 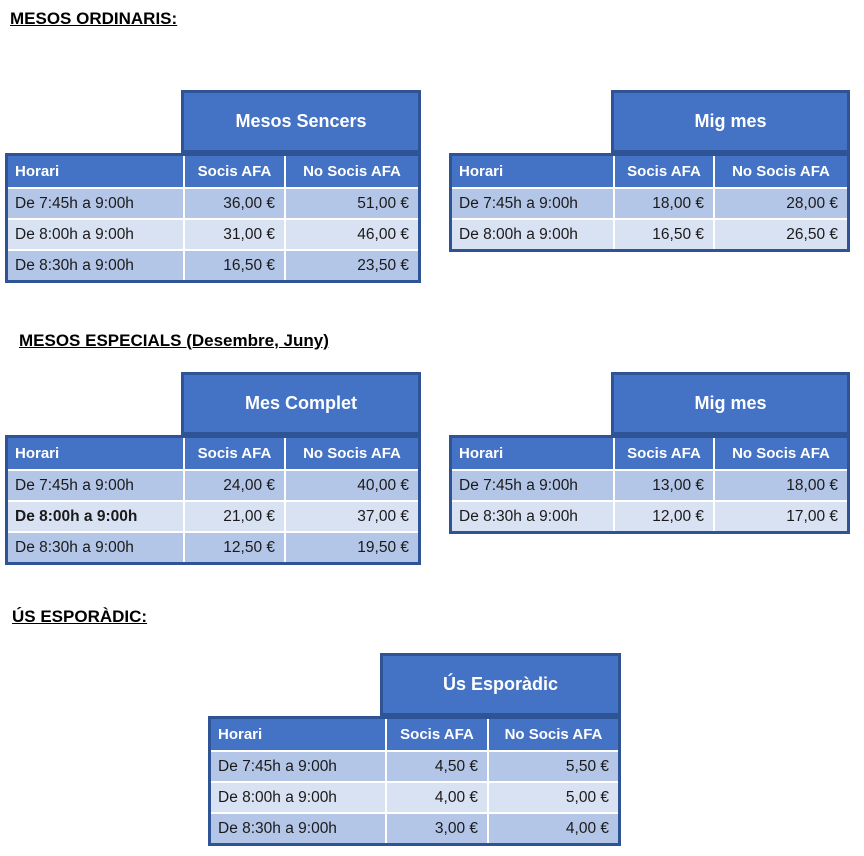 What do you see at coordinates (233, 515) in the screenshot?
I see `socis-price-cell: 21,00 €` at bounding box center [233, 515].